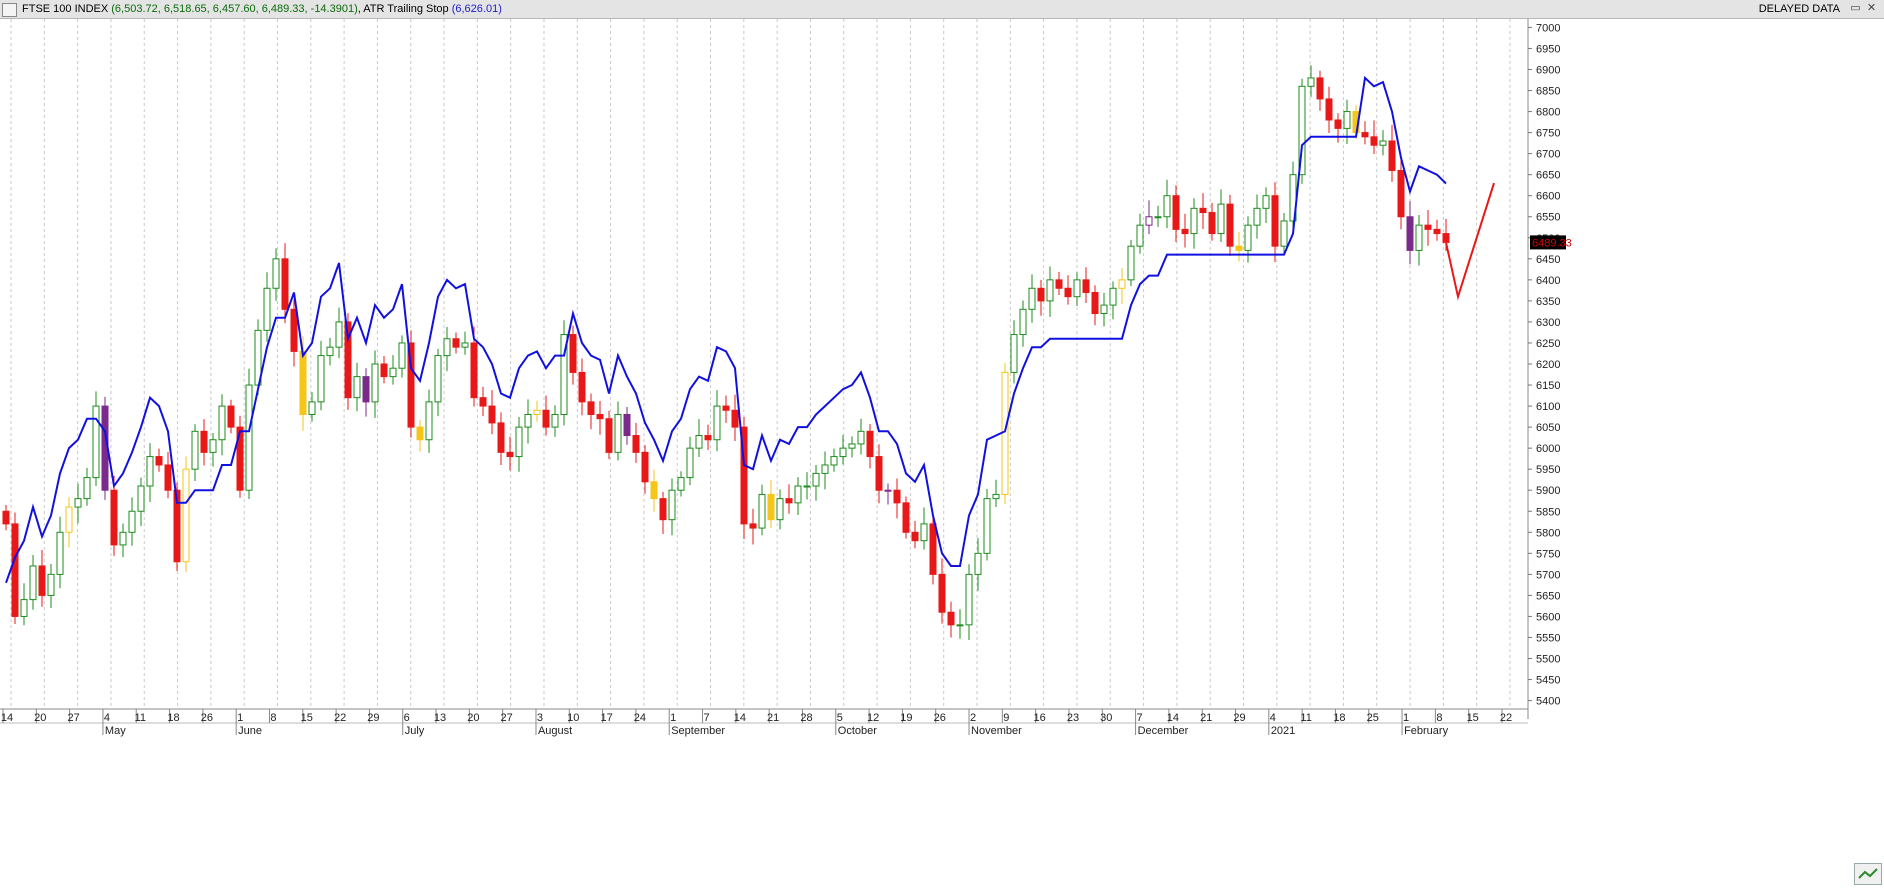 The height and width of the screenshot is (889, 1884). Describe the element at coordinates (1548, 491) in the screenshot. I see `price-tick-label: 5900` at that location.